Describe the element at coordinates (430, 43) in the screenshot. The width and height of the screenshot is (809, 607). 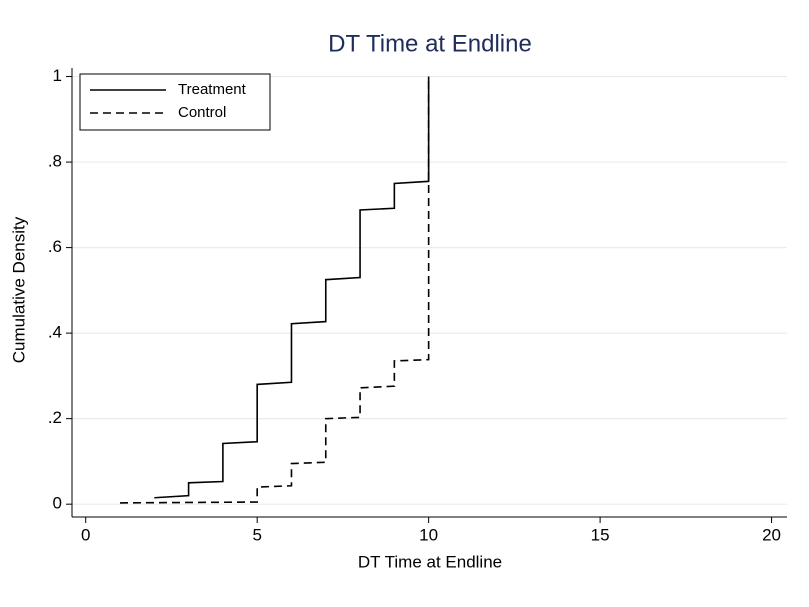
I see `chart-title: DT Time at Endline` at that location.